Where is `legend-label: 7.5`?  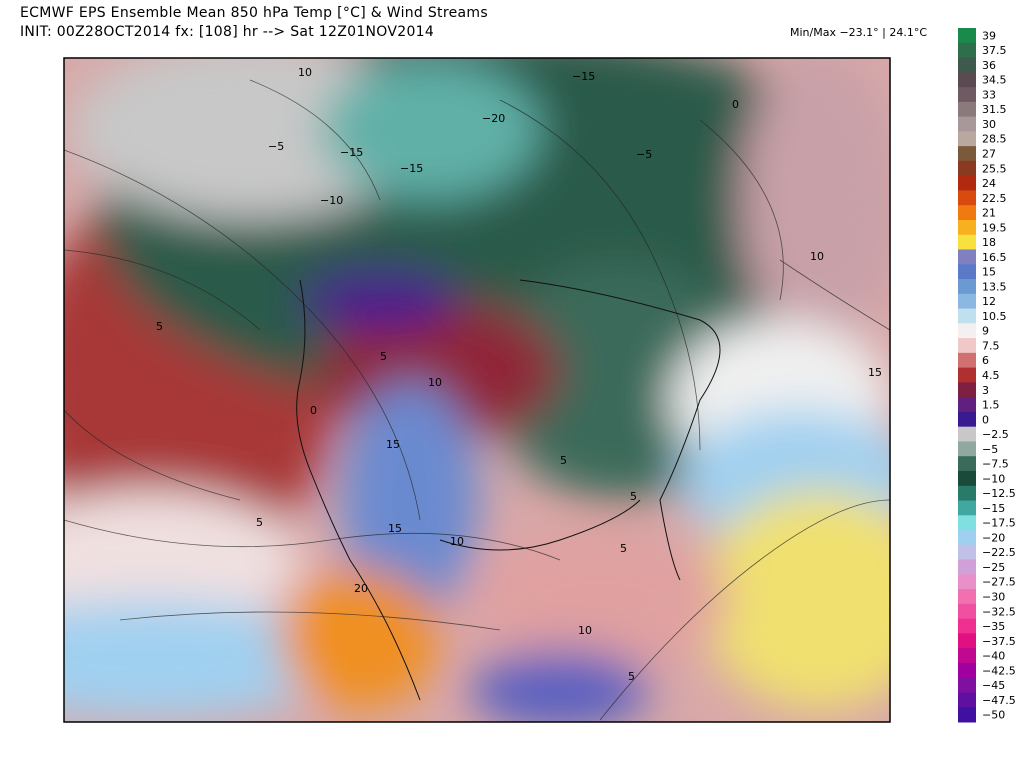 legend-label: 7.5 is located at coordinates (991, 345).